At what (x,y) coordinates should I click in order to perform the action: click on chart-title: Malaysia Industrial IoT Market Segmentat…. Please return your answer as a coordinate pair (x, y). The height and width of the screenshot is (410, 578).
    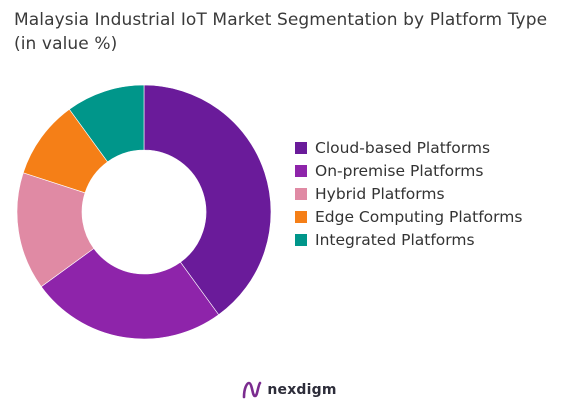
    Looking at the image, I should click on (281, 32).